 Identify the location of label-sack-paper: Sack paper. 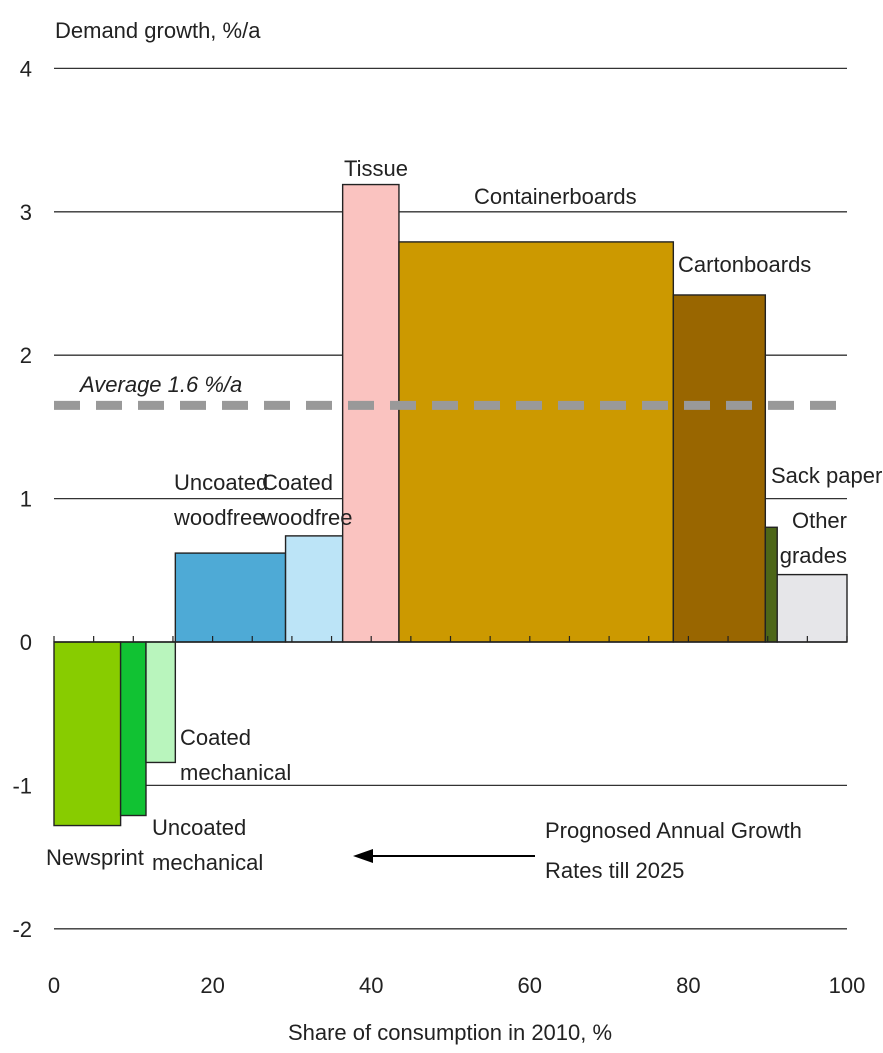
(826, 475).